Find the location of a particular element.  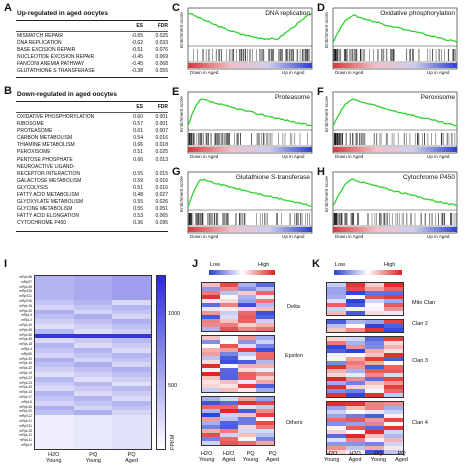

panel-label: E is located at coordinates (176, 92).